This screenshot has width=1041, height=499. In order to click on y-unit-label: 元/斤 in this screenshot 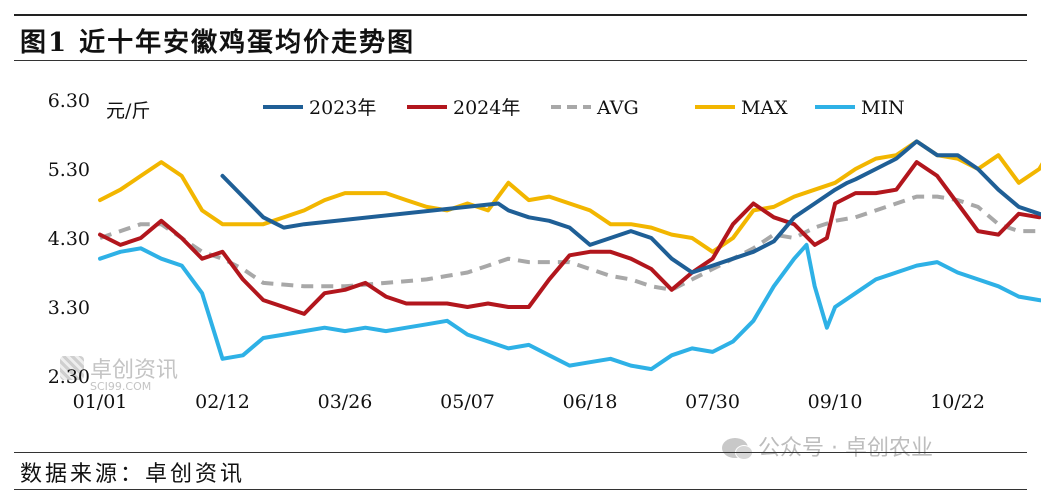, I will do `click(128, 111)`.